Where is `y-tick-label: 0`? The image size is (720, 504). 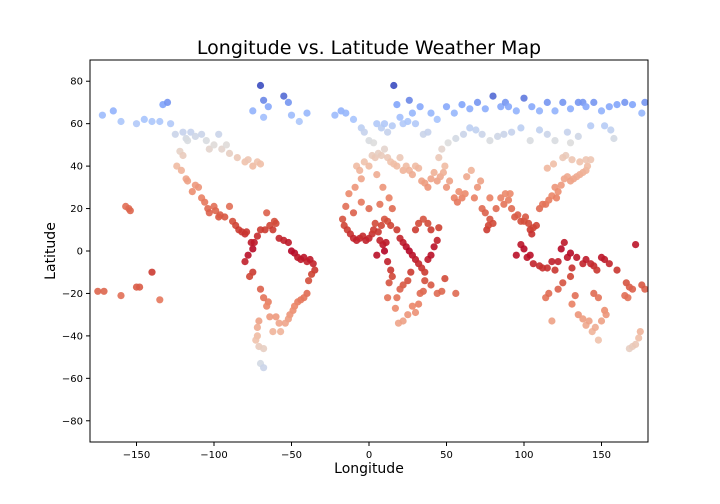 y-tick-label: 0 is located at coordinates (80, 252).